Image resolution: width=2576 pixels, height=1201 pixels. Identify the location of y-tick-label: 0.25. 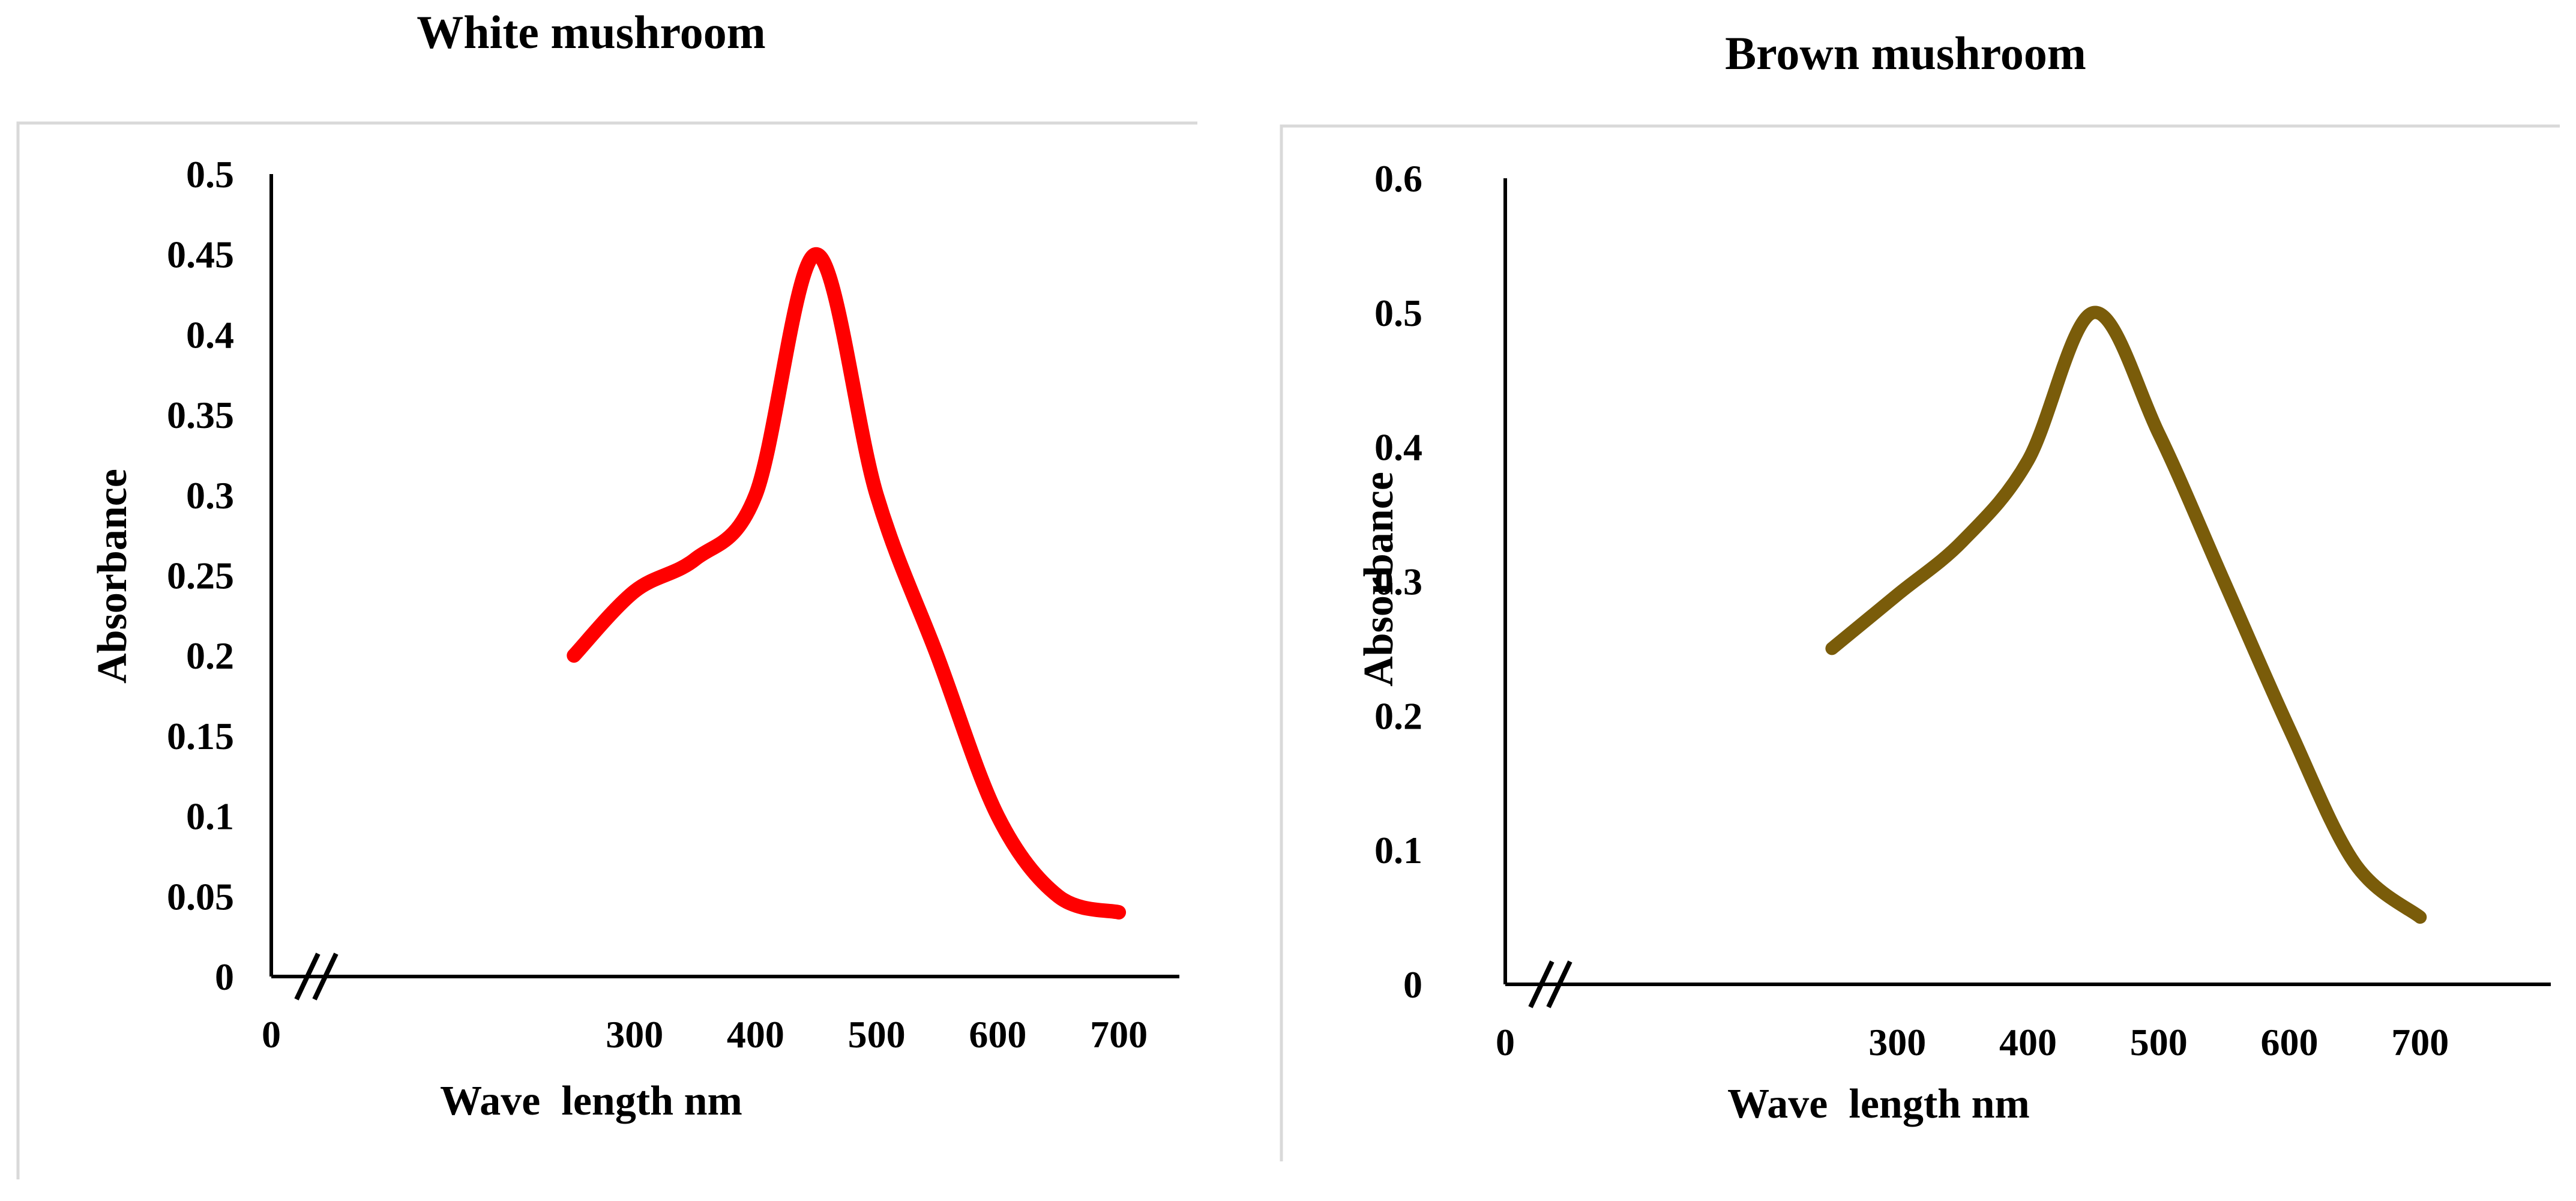
(200, 576).